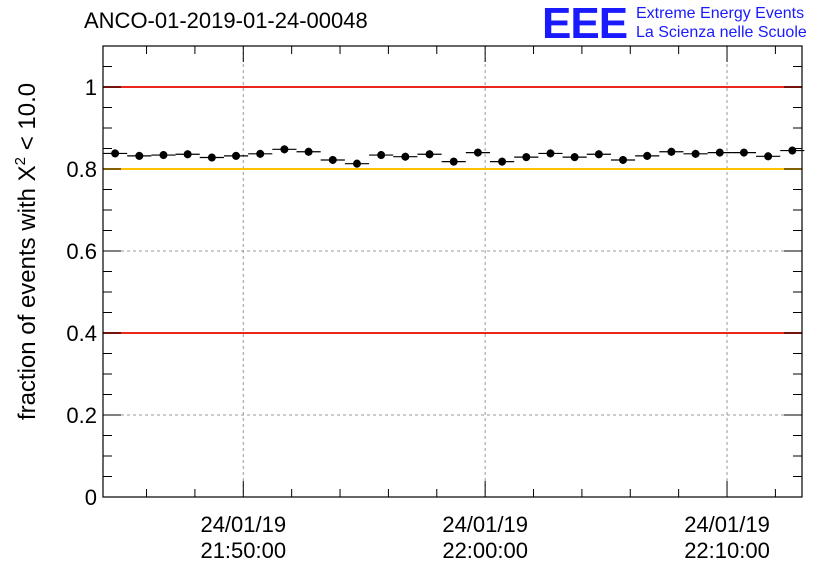 Image resolution: width=836 pixels, height=572 pixels. I want to click on logo-line-1: Extreme Energy Events, so click(720, 13).